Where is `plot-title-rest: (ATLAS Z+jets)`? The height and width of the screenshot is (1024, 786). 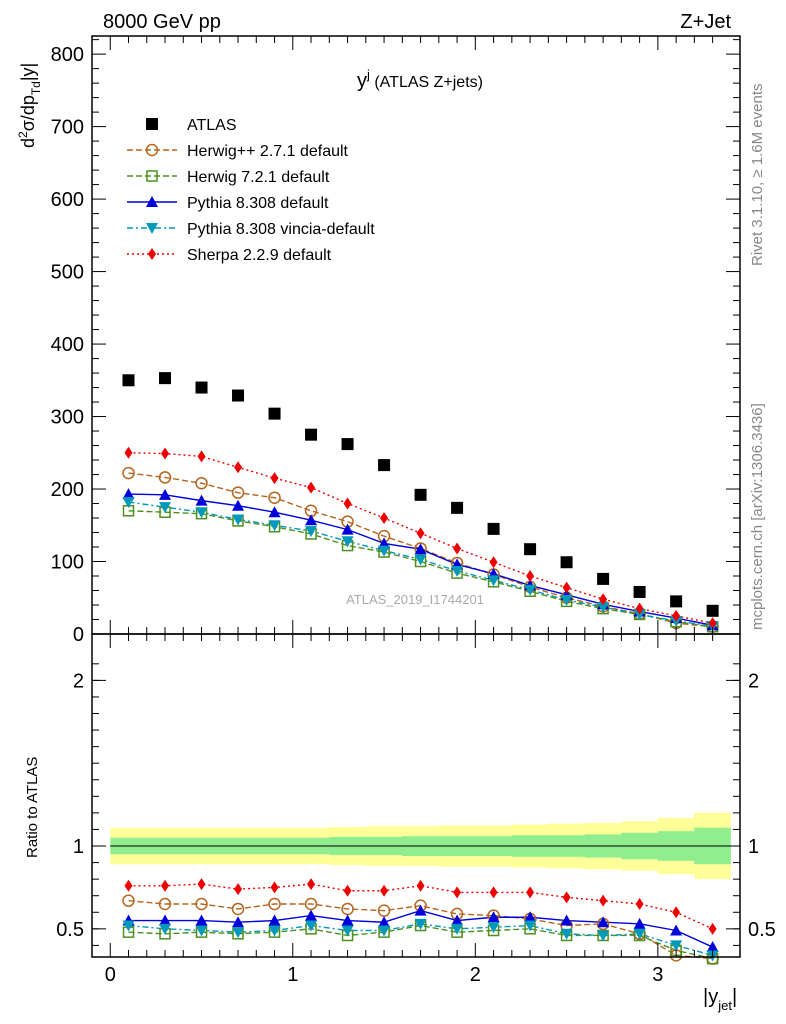
plot-title-rest: (ATLAS Z+jets) is located at coordinates (426, 82).